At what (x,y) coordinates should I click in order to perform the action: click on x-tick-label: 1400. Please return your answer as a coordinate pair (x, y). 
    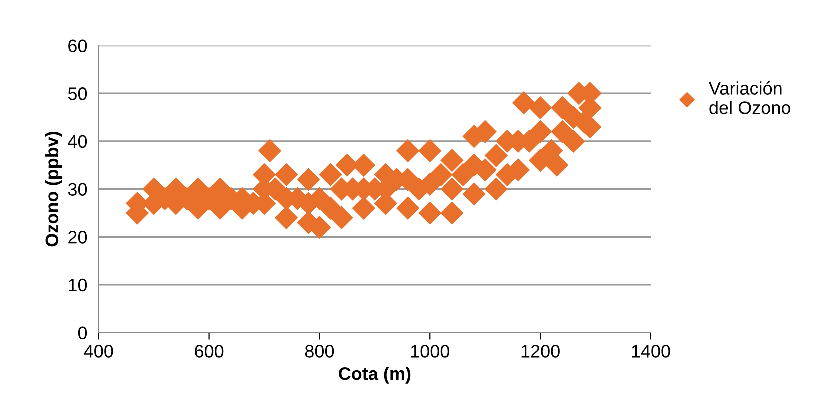
    Looking at the image, I should click on (651, 351).